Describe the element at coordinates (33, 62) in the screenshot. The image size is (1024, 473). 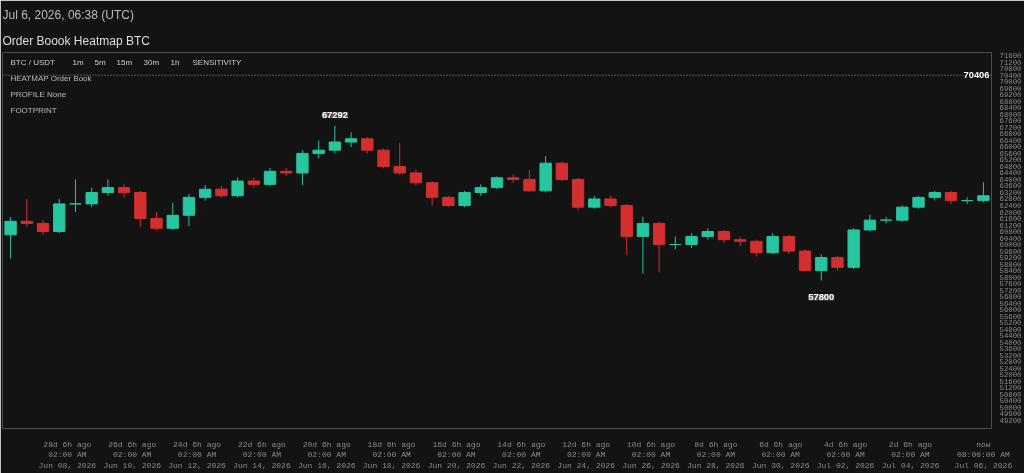
I see `annotation: BTC / USDT` at that location.